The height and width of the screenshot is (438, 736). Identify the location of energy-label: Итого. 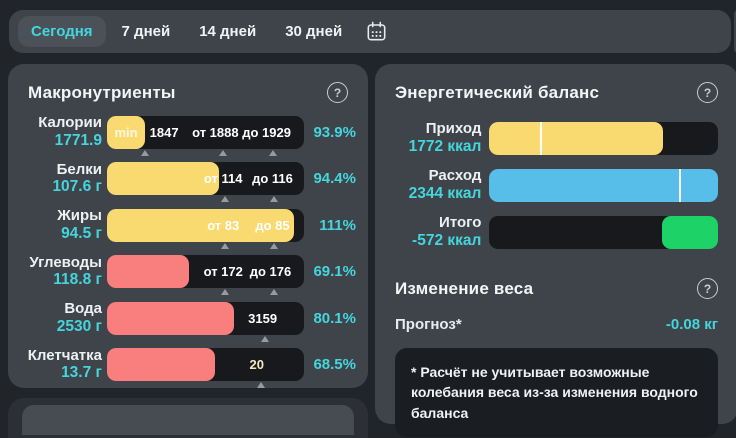
(460, 223).